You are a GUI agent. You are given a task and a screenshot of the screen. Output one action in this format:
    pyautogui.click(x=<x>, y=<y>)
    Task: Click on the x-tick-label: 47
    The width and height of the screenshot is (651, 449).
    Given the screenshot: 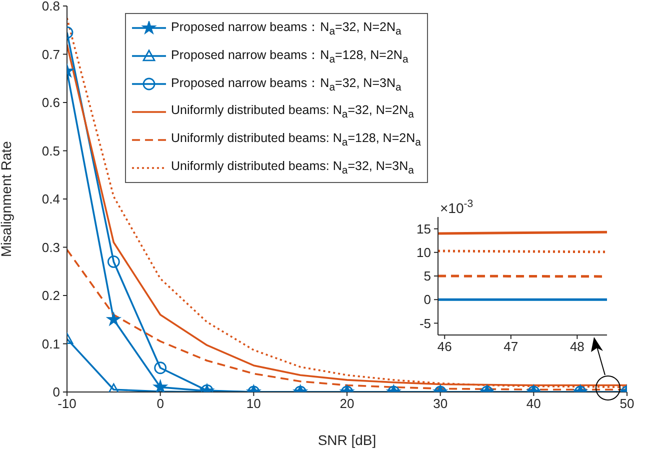 What is the action you would take?
    pyautogui.click(x=511, y=346)
    